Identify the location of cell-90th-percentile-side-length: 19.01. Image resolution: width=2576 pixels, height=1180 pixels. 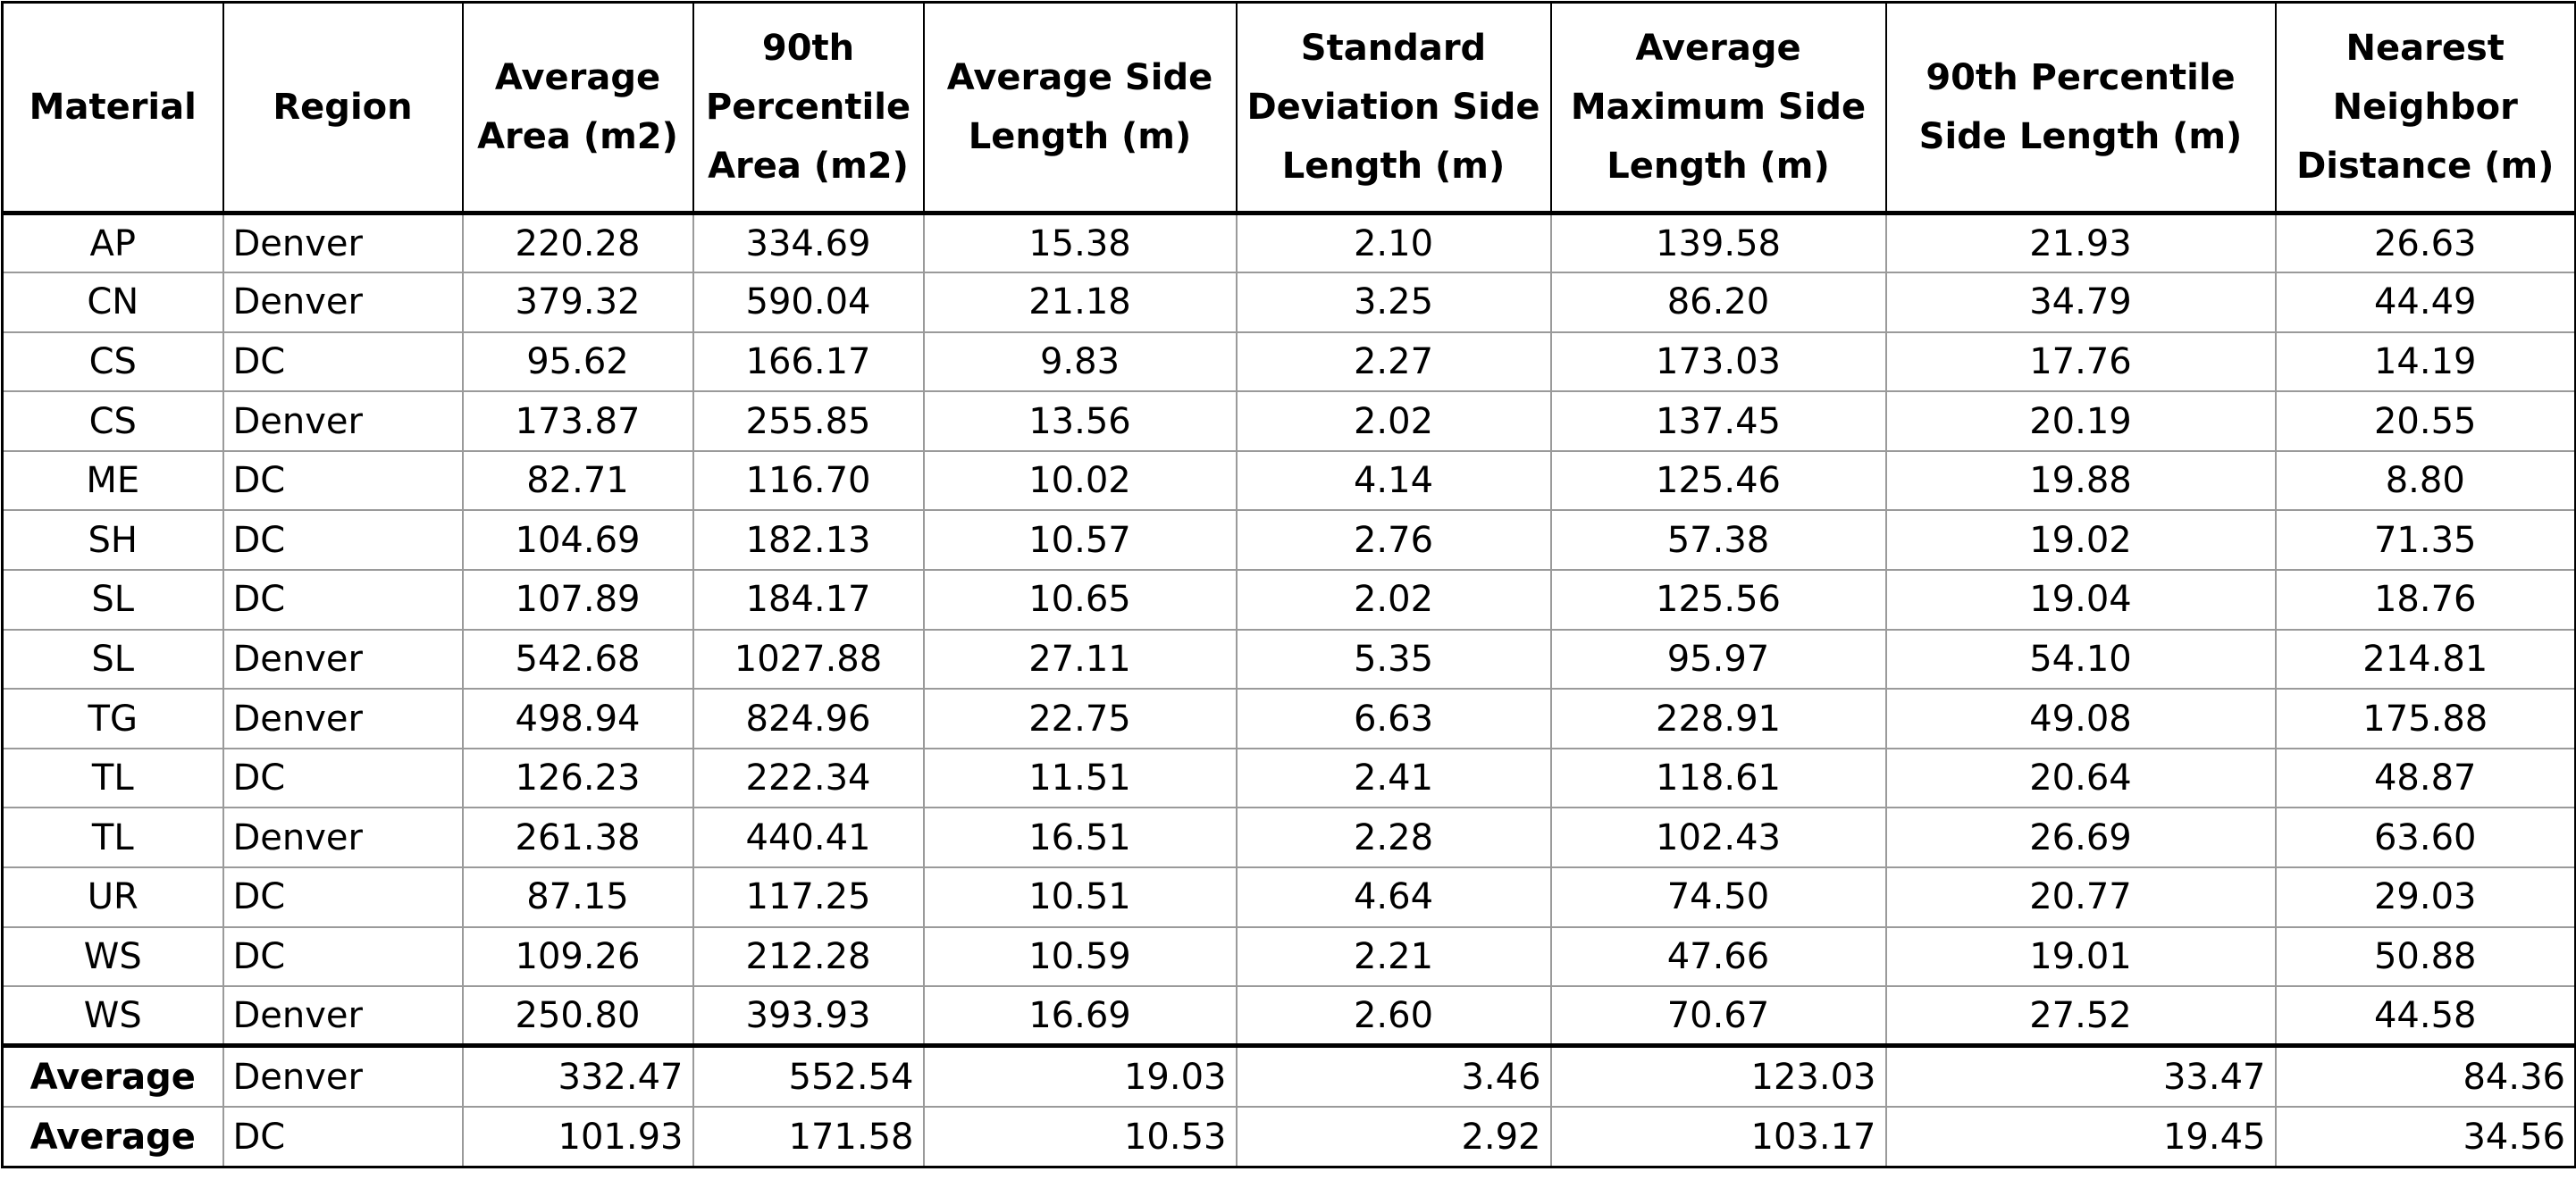
(2080, 956).